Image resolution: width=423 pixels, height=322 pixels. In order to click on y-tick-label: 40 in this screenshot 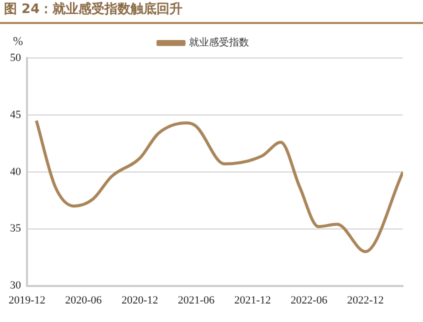, I will do `click(16, 172)`.